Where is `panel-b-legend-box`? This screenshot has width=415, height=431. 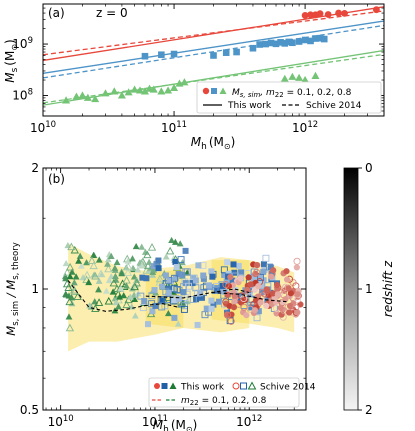
panel-b-legend-box is located at coordinates (224, 392).